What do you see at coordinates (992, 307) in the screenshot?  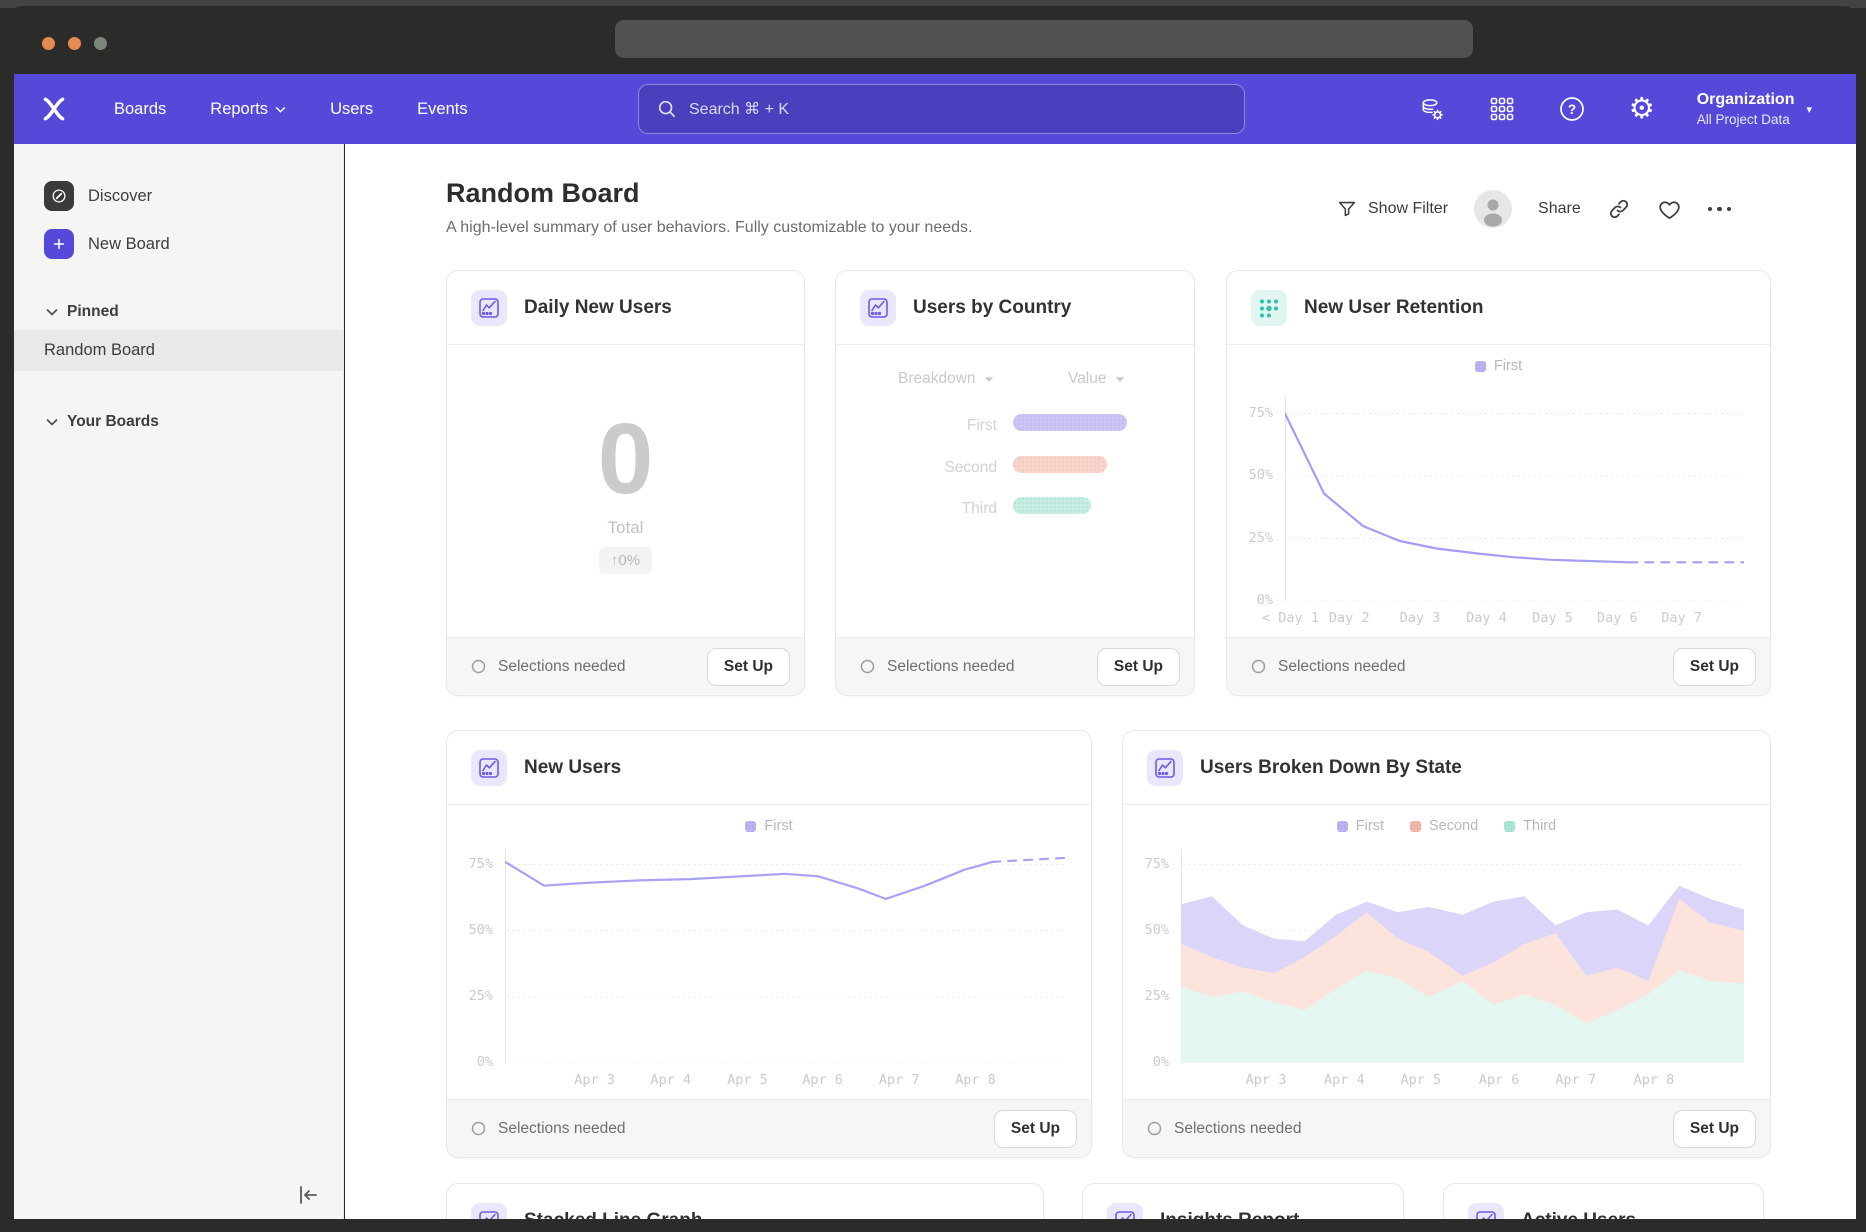 I see `card-title: Users by Country` at bounding box center [992, 307].